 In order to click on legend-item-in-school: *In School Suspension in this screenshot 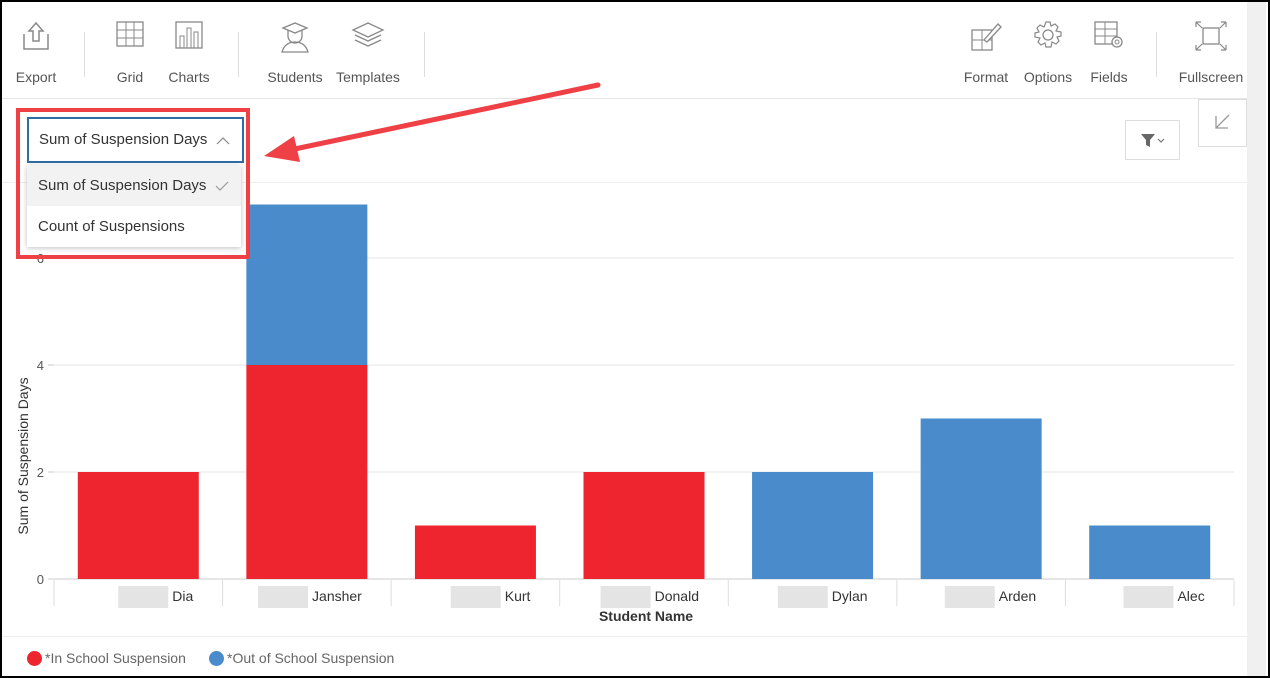, I will do `click(106, 658)`.